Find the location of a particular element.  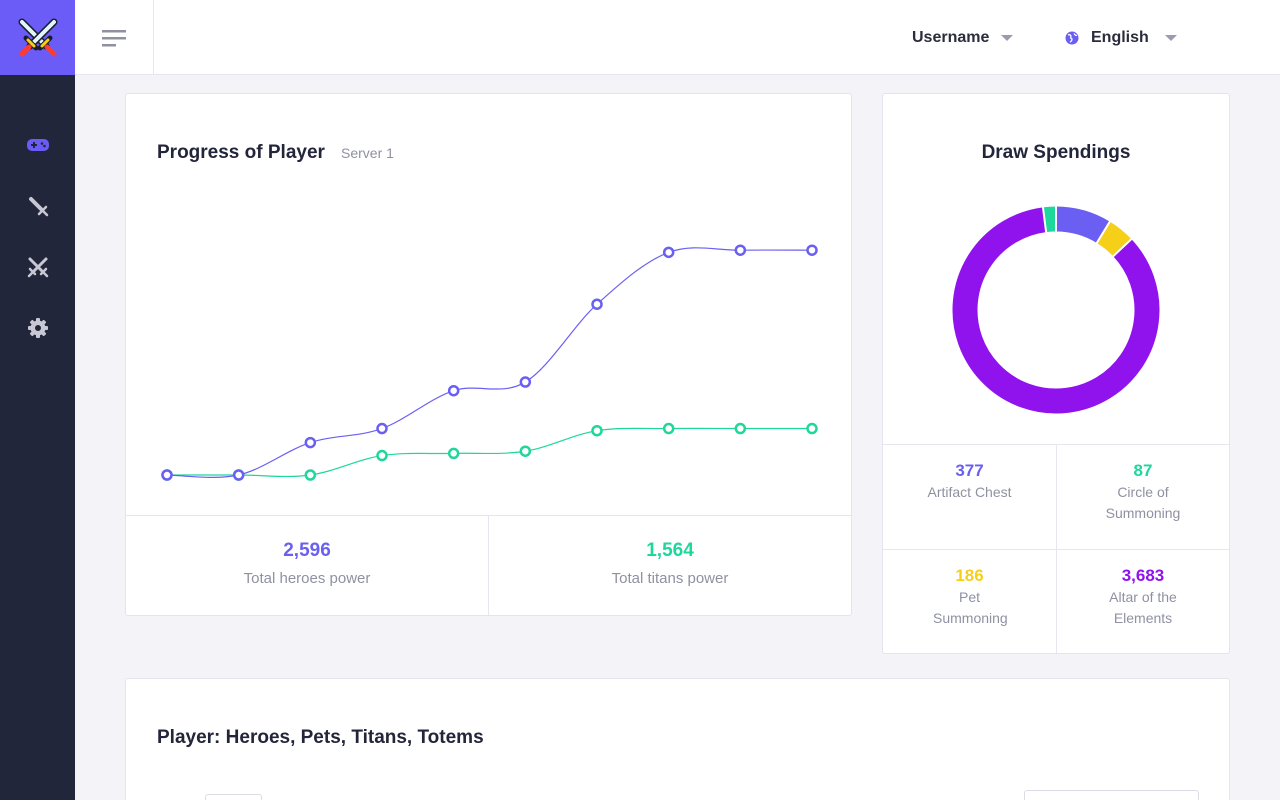

user-dropdown: Username is located at coordinates (963, 37).